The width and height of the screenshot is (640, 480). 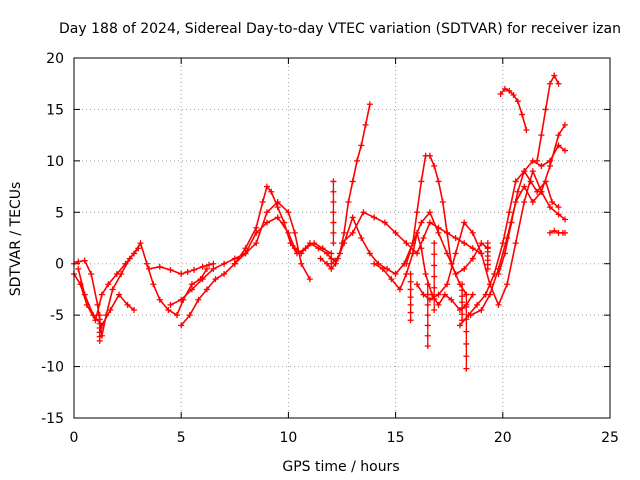 What do you see at coordinates (333, 212) in the screenshot?
I see `spike` at bounding box center [333, 212].